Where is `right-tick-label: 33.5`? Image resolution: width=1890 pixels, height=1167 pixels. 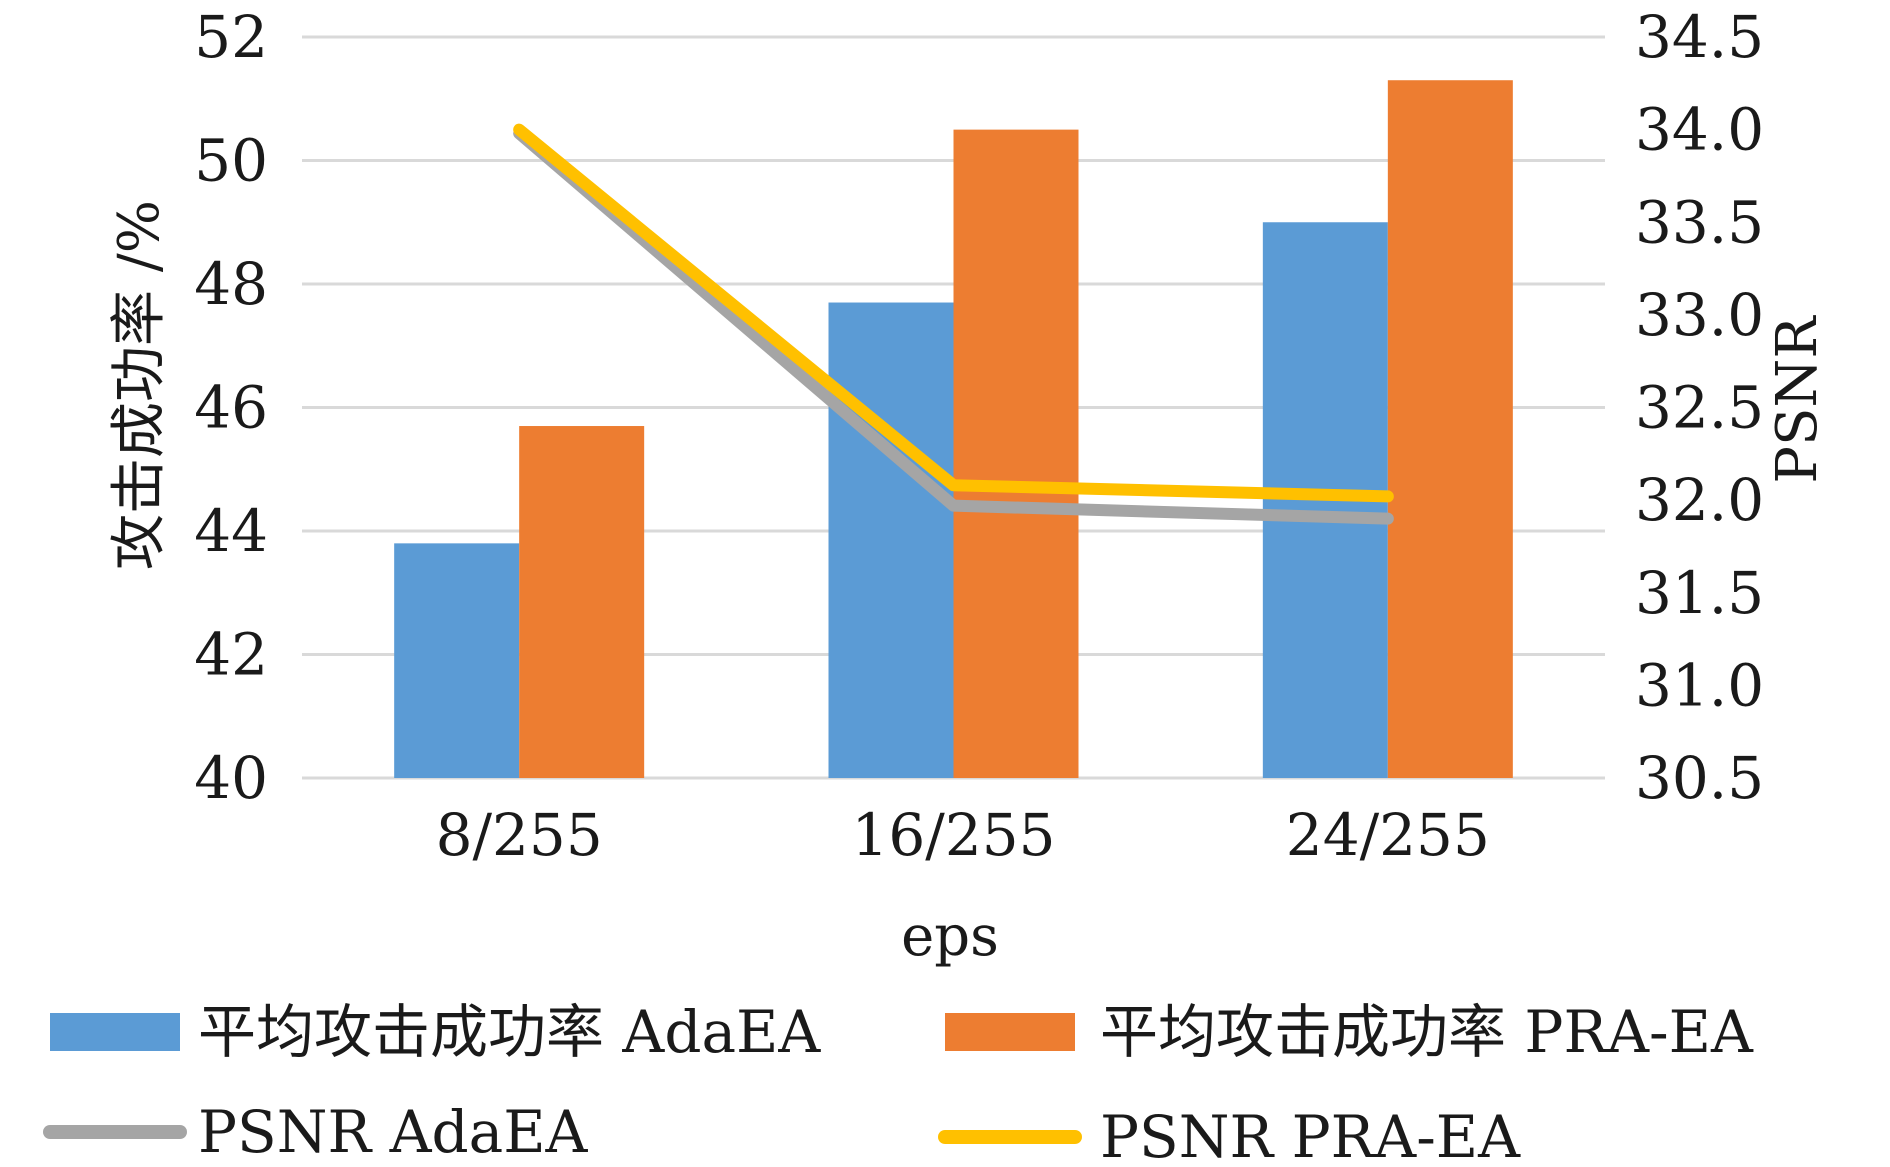
right-tick-label: 33.5 is located at coordinates (1699, 222).